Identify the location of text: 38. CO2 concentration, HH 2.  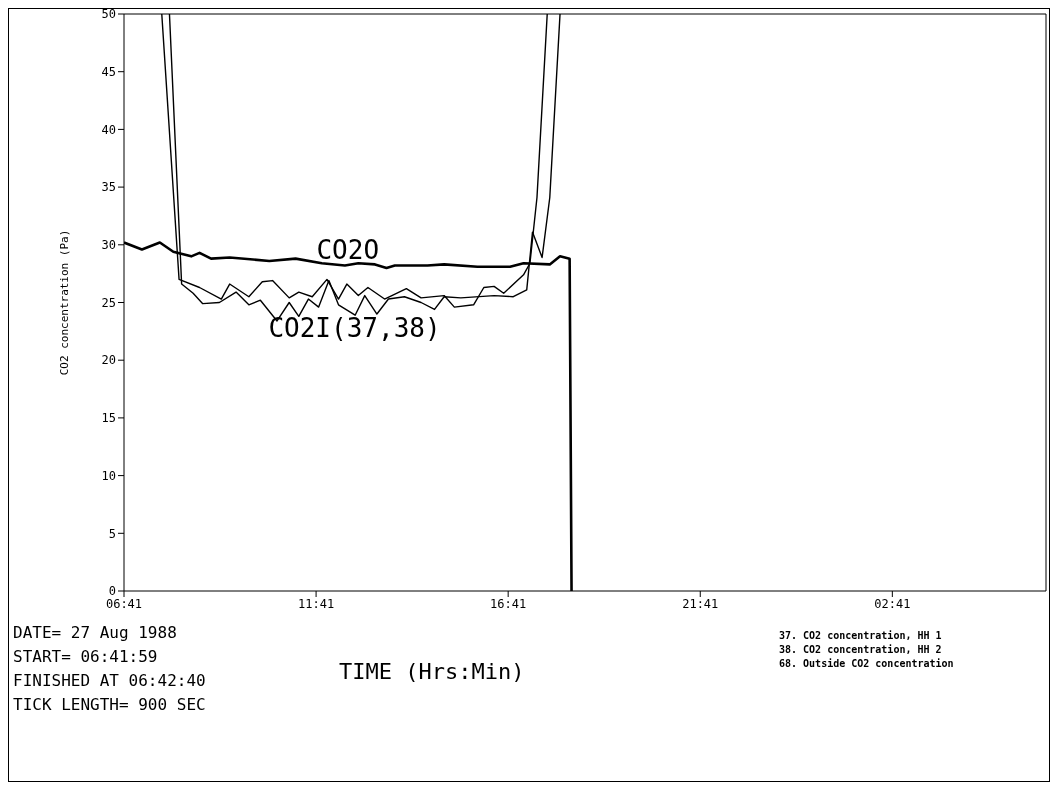
(861, 650).